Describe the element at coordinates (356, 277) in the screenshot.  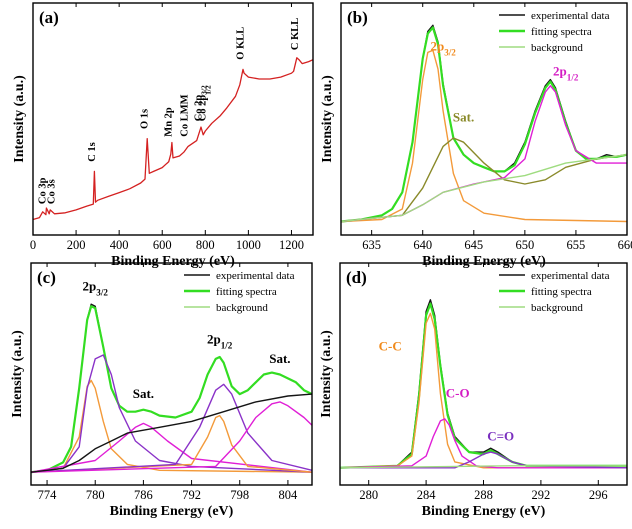
I see `panel-label: (d)` at that location.